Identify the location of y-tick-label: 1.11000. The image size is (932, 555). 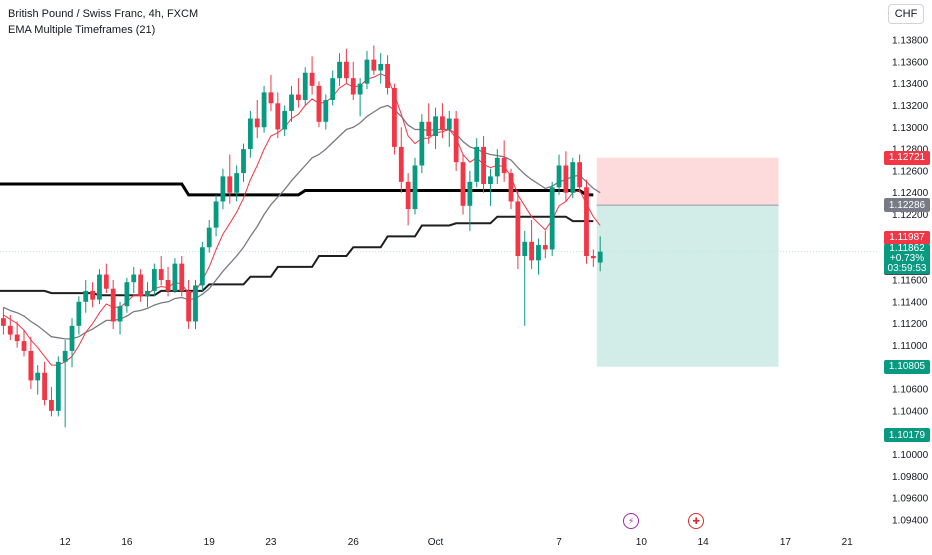
(910, 346).